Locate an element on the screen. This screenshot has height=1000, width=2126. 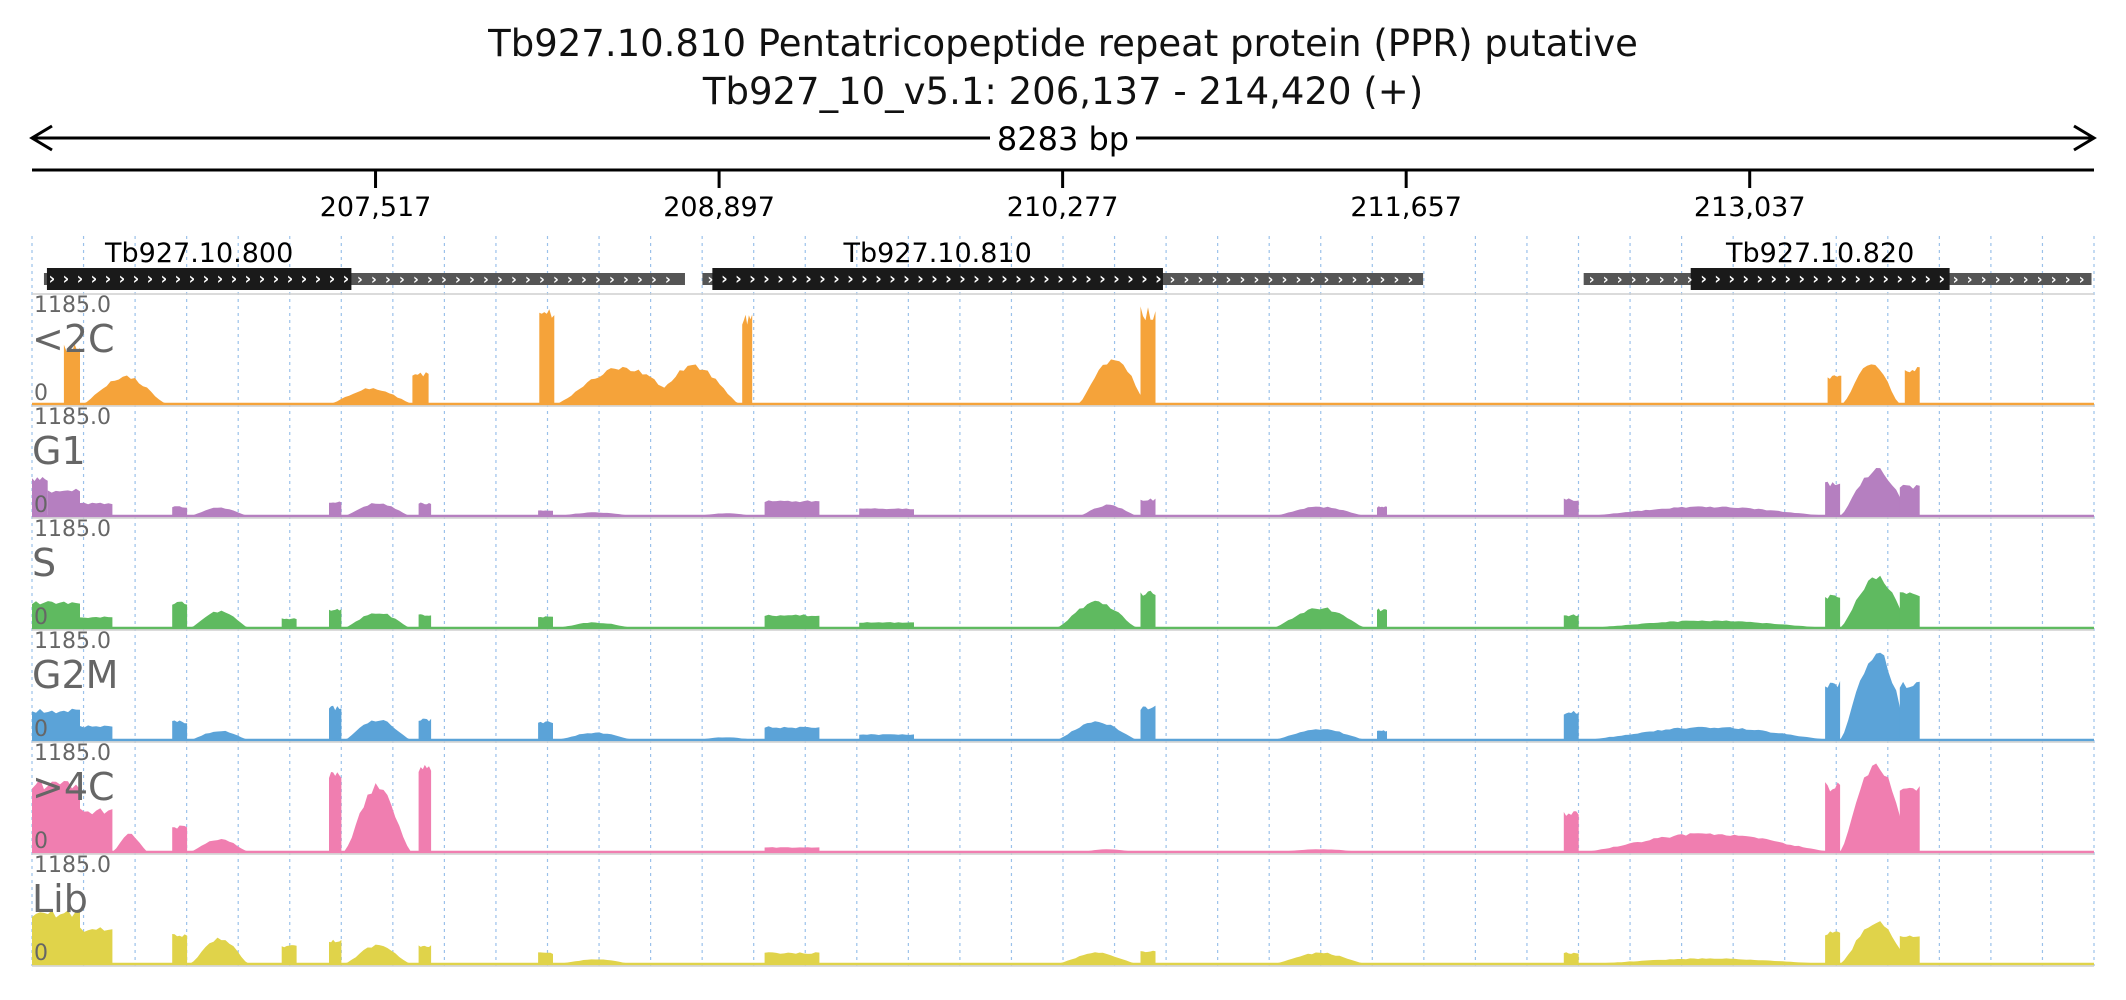
gene-name-label: Tb927.10.800 is located at coordinates (198, 253).